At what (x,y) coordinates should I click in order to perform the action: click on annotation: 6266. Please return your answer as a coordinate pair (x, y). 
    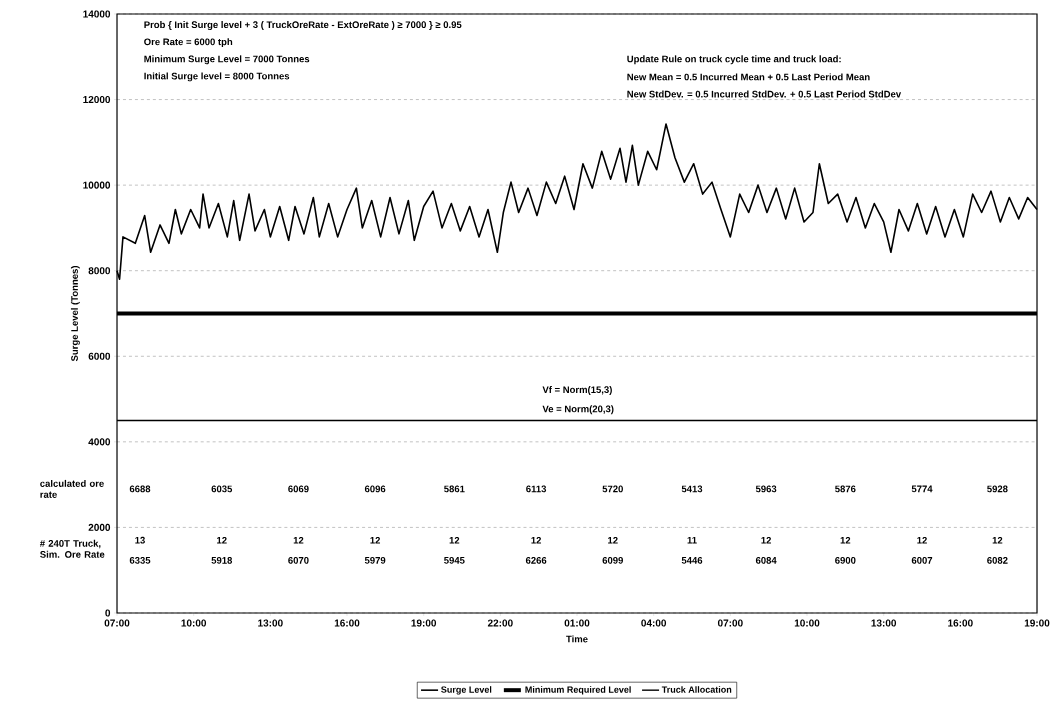
    Looking at the image, I should click on (536, 560).